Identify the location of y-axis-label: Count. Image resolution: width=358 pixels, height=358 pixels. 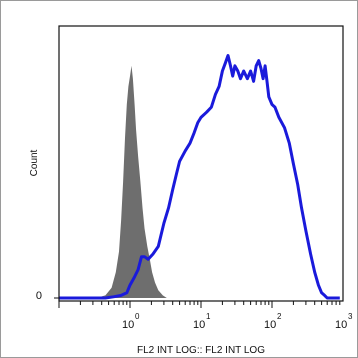
(34, 162).